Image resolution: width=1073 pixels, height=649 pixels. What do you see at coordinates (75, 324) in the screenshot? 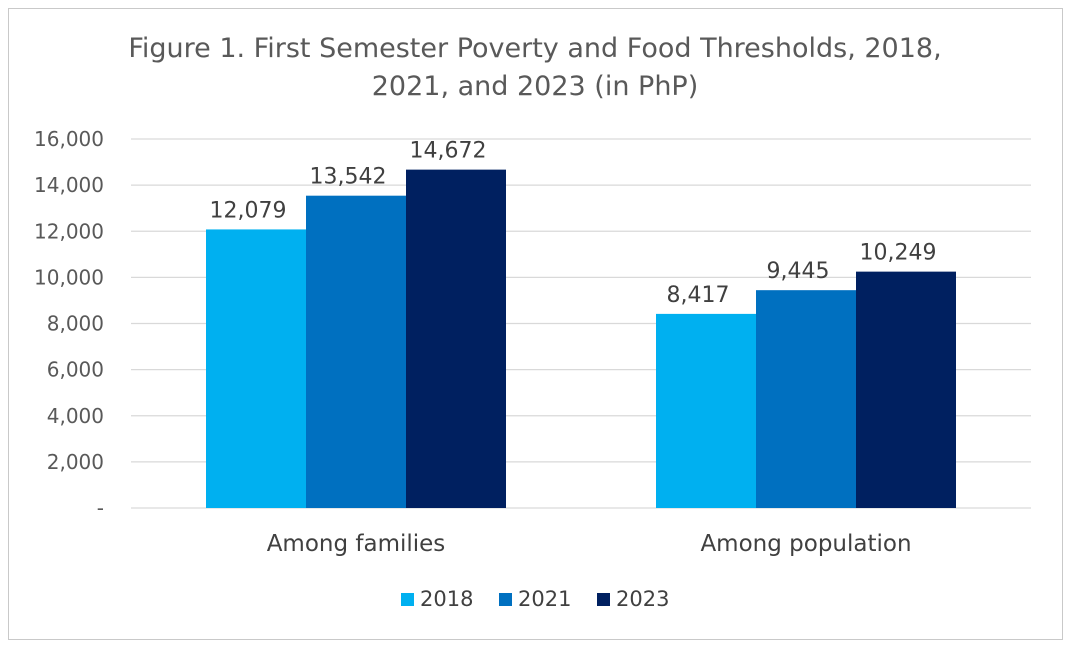
I see `y-tick-label: 8,000` at bounding box center [75, 324].